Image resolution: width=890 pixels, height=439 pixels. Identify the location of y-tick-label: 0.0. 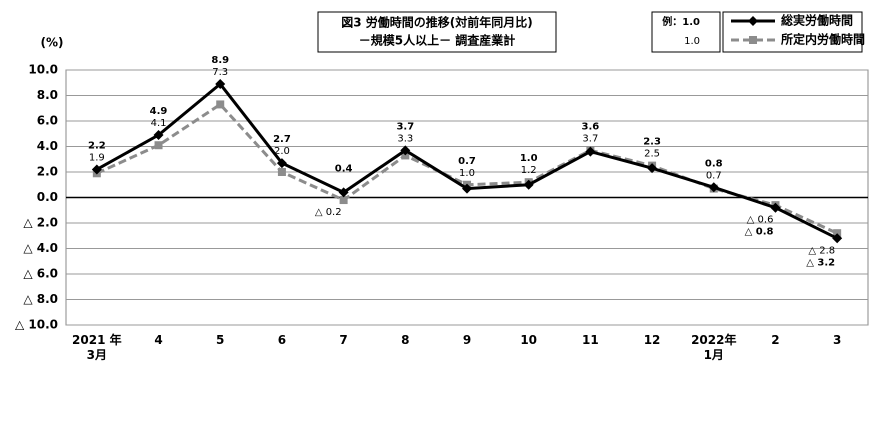
(47, 197).